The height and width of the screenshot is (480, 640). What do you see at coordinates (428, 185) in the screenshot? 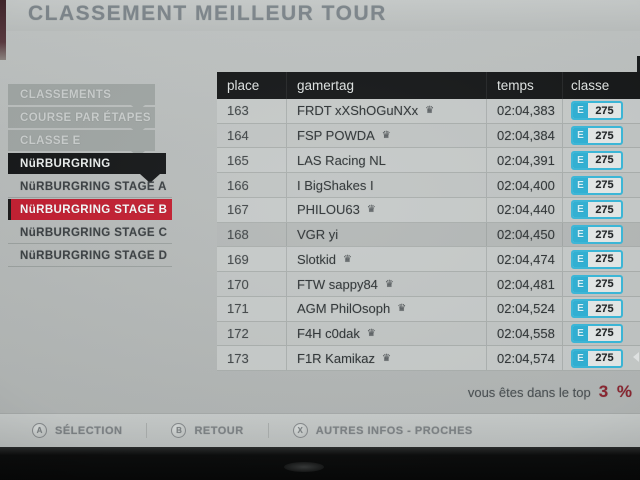
I see `leaderboard-row: 166 I BigShakes I ♛ 02:04,400 E 275` at bounding box center [428, 185].